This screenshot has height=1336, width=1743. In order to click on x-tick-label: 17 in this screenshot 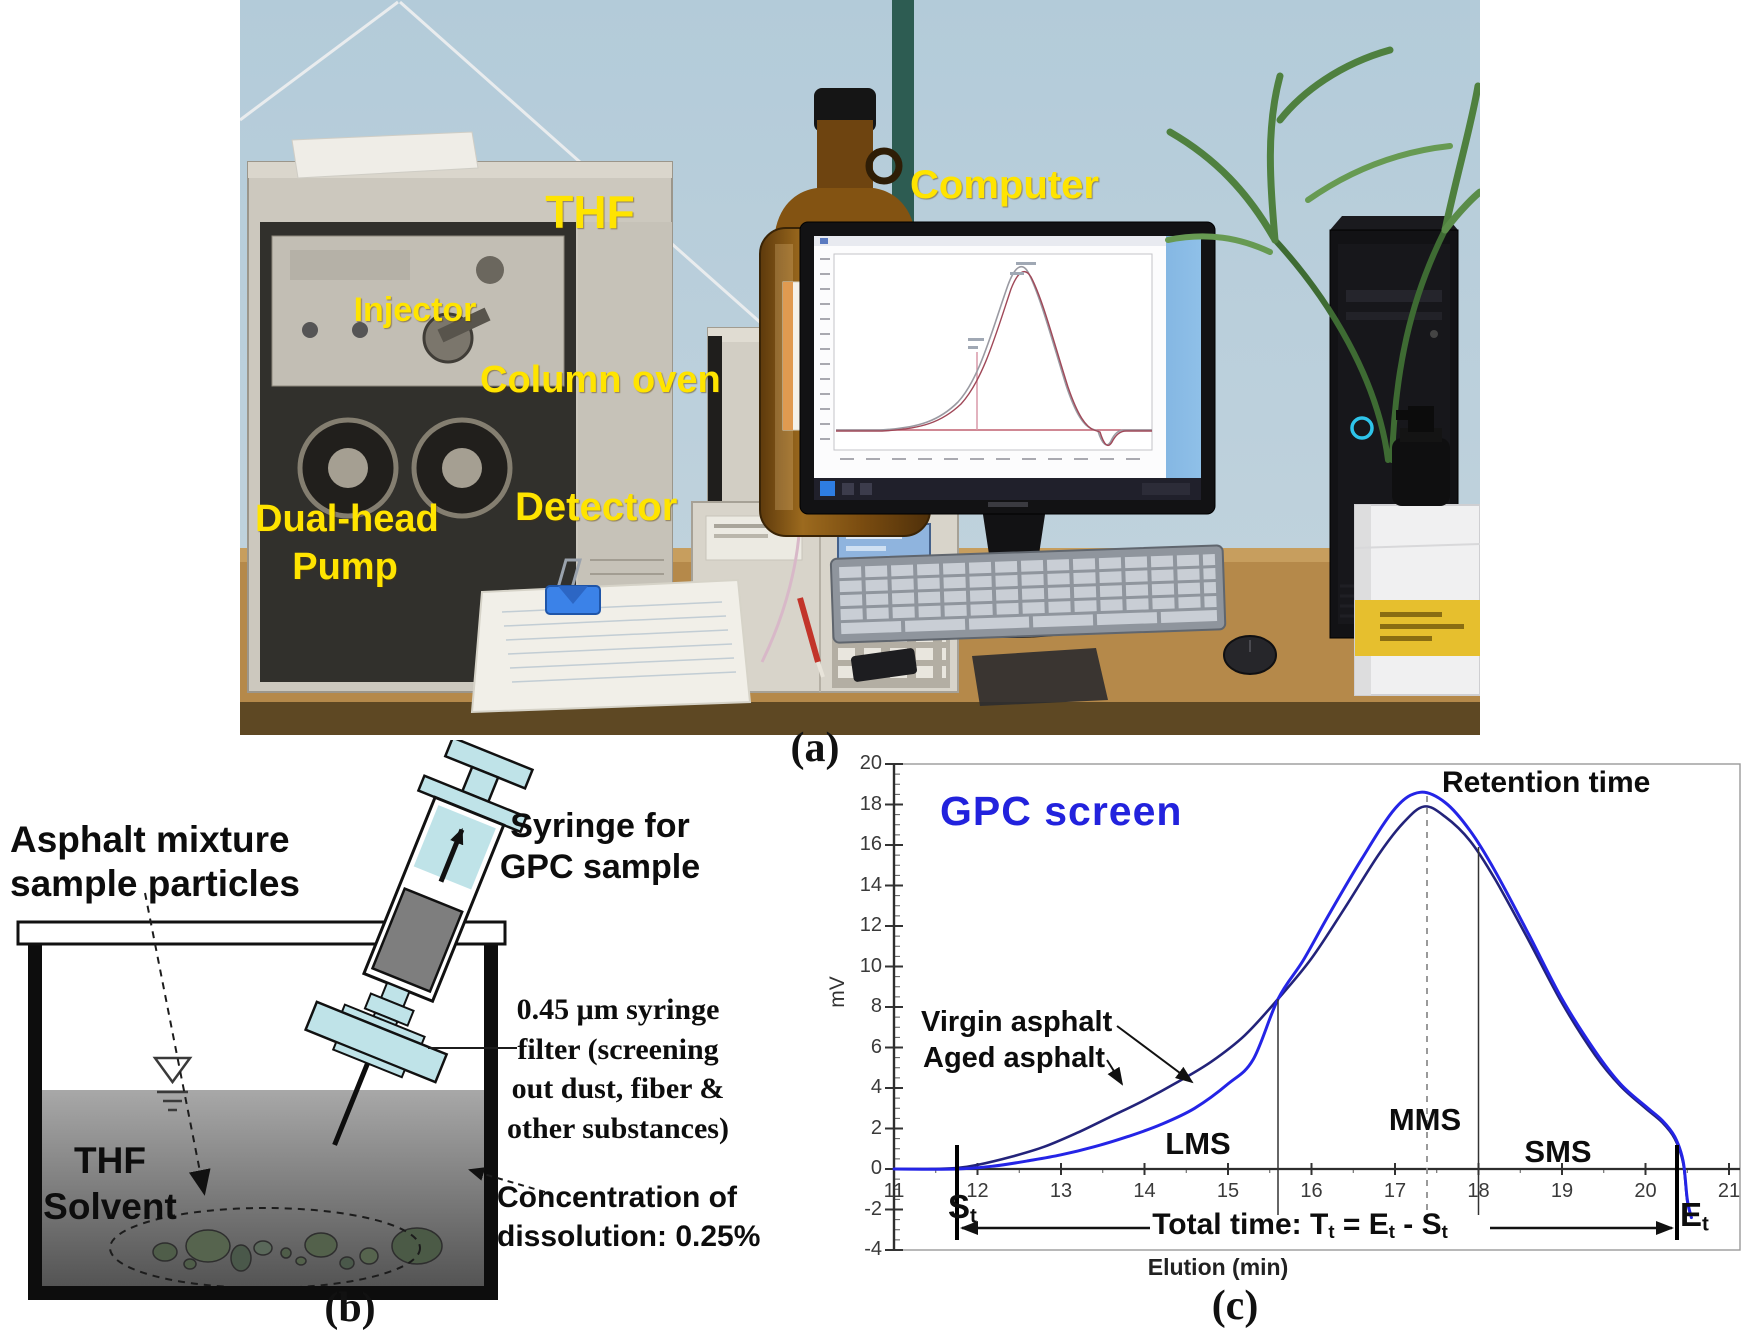, I will do `click(1395, 1191)`.